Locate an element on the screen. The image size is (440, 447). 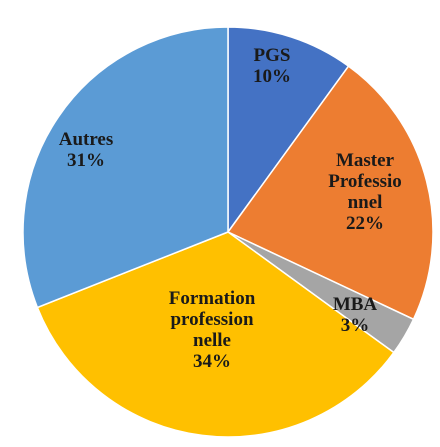
category-label: Master Professionnel is located at coordinates (365, 181).